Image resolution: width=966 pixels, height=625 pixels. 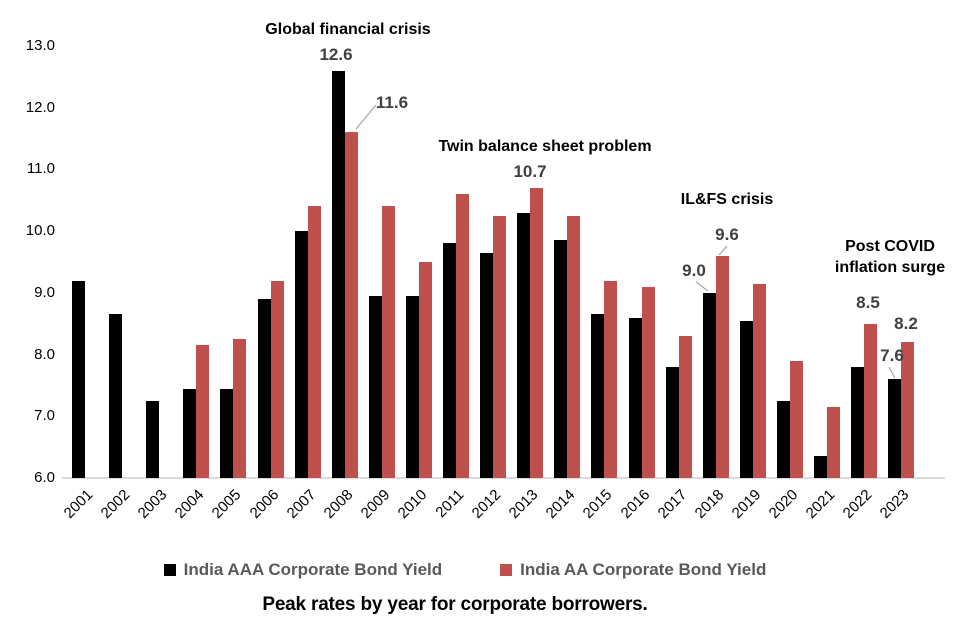 What do you see at coordinates (190, 433) in the screenshot?
I see `bar-aaa-2004` at bounding box center [190, 433].